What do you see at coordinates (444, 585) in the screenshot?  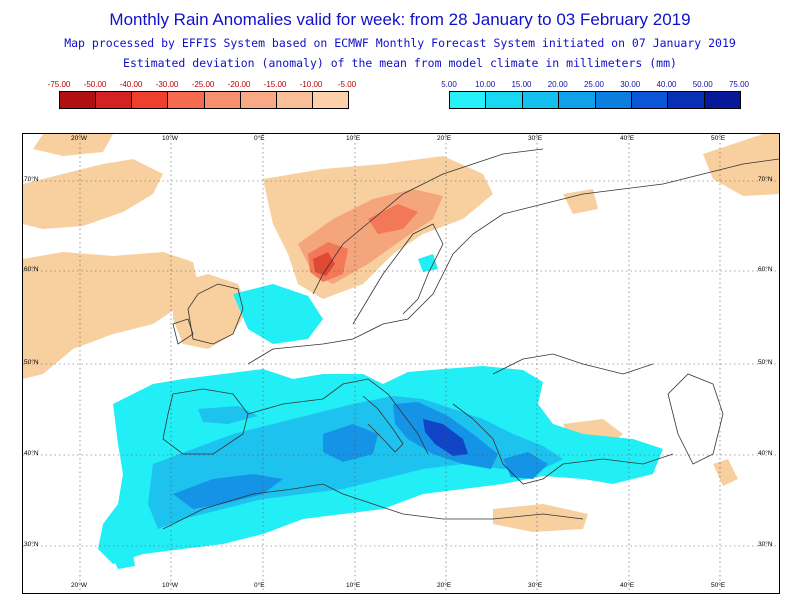 I see `longitude-label-bottom: 20°E` at bounding box center [444, 585].